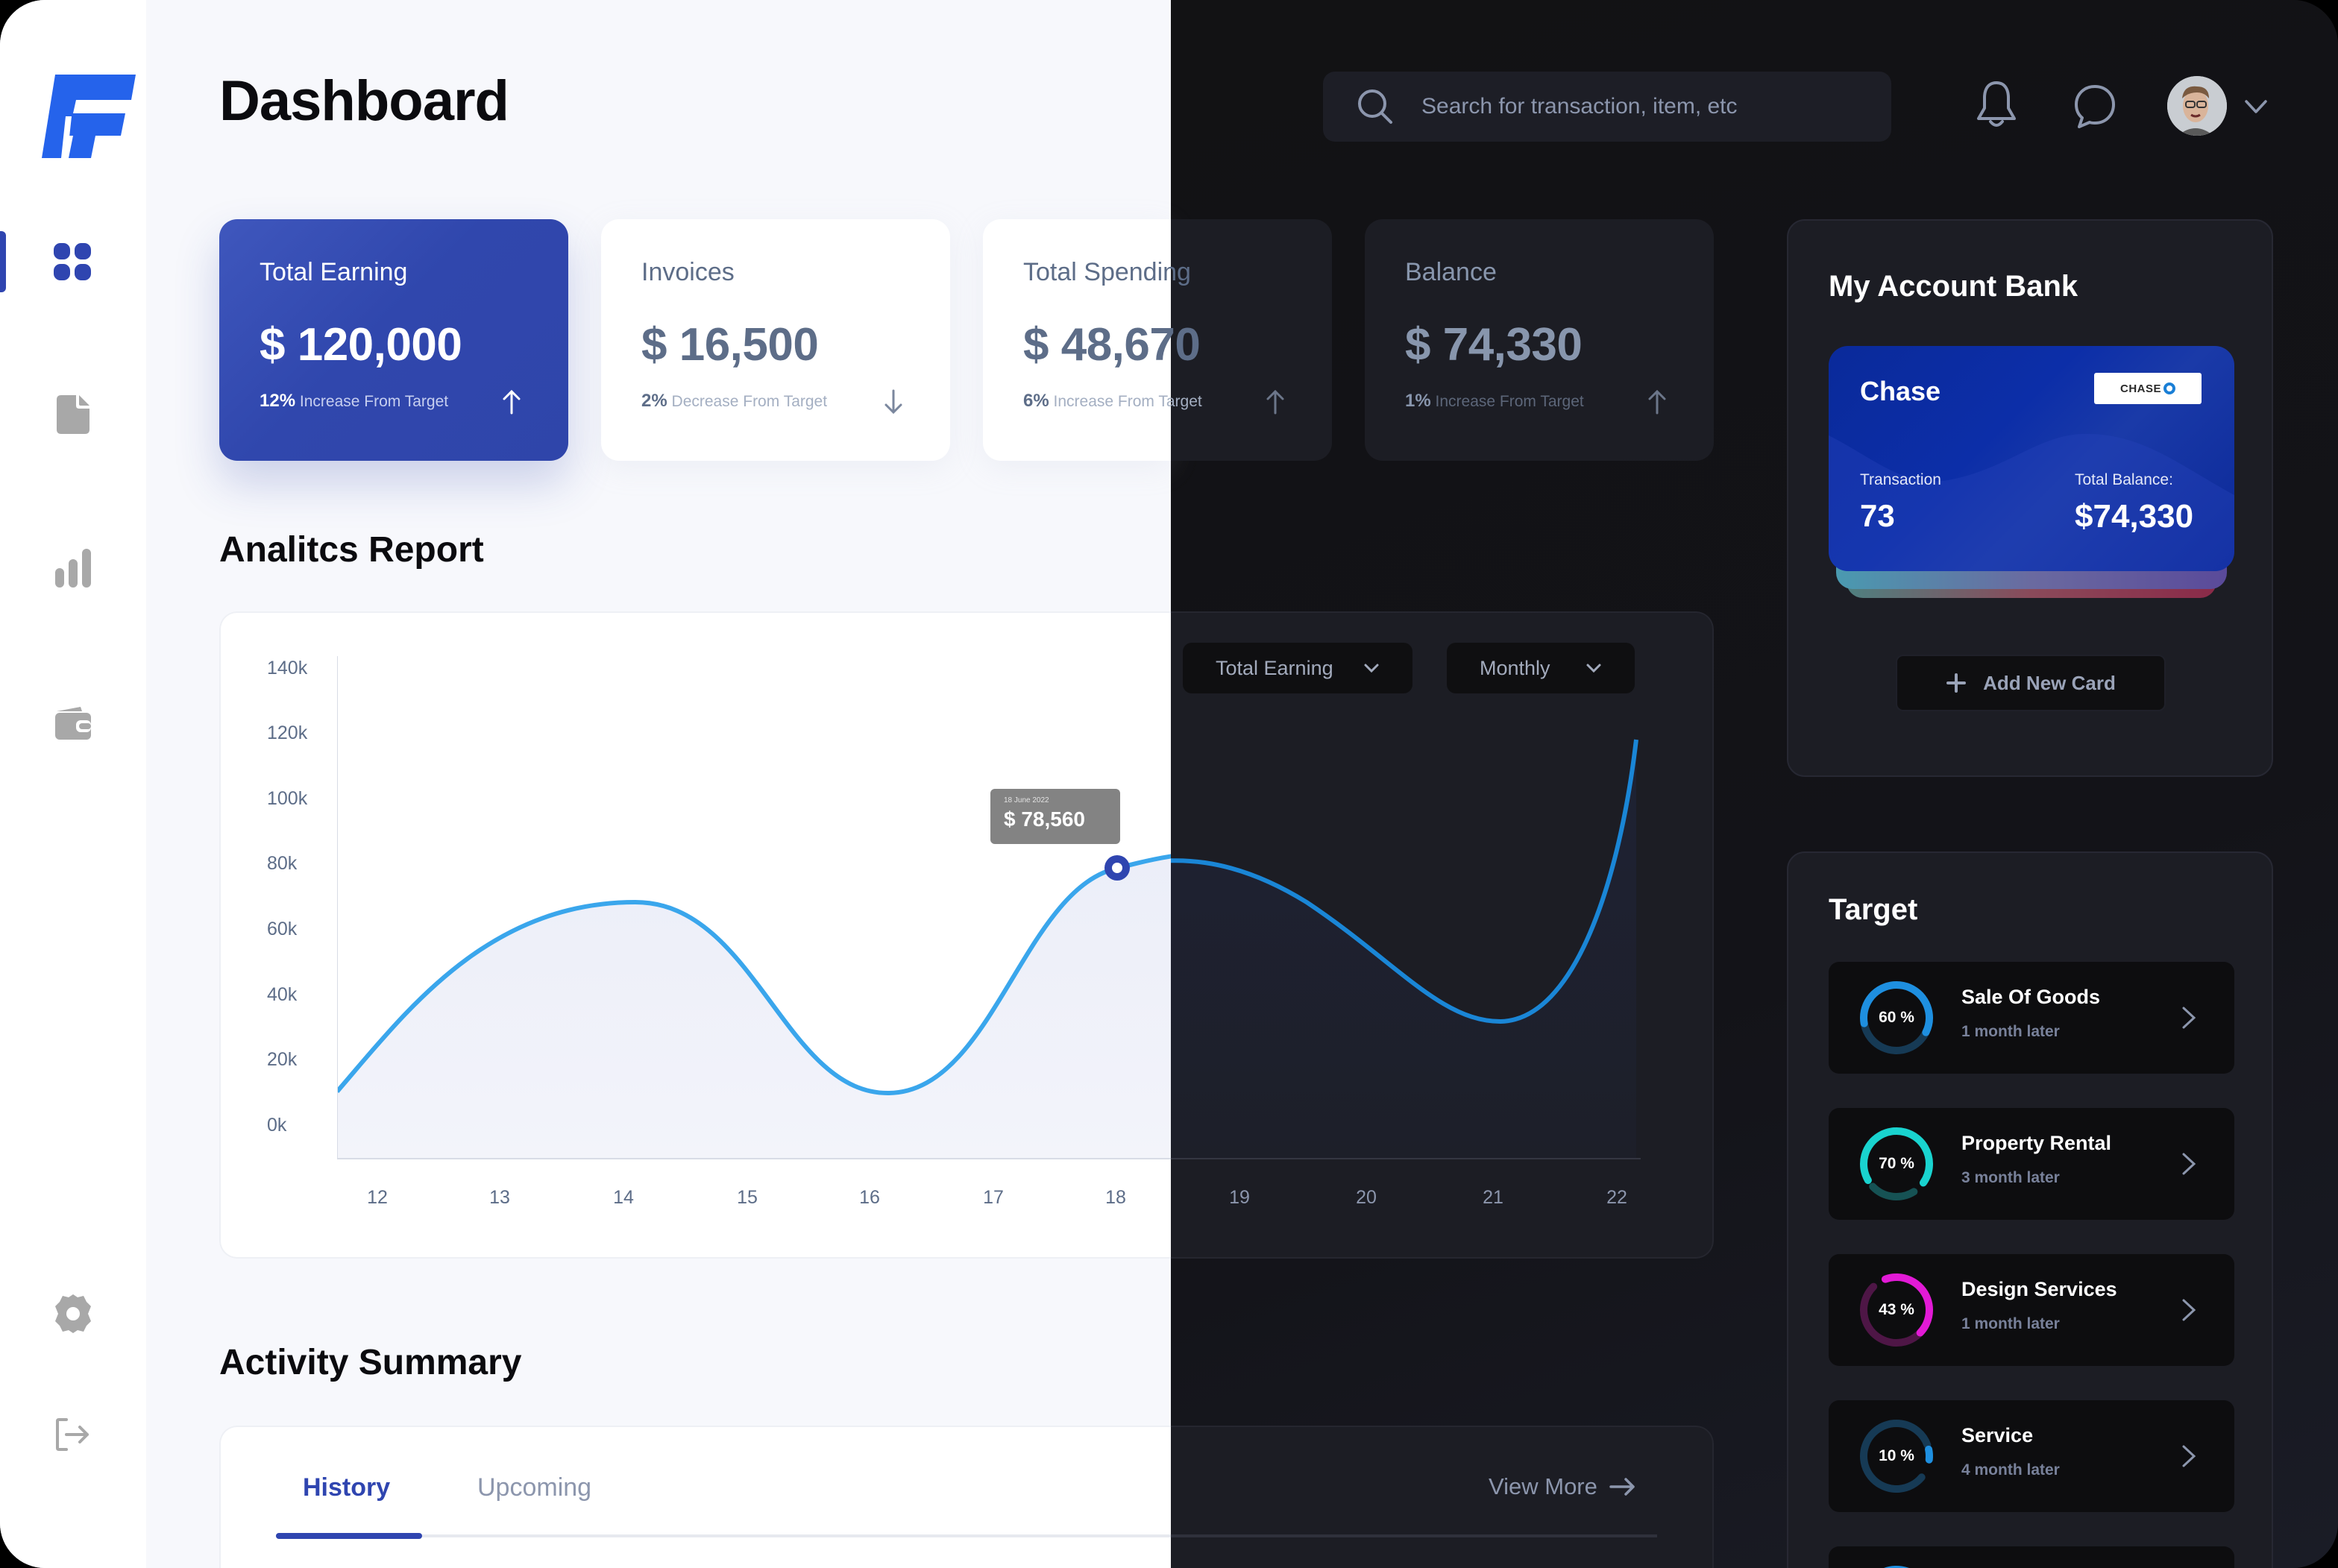 This screenshot has width=2338, height=1568. I want to click on messages-button, so click(2095, 107).